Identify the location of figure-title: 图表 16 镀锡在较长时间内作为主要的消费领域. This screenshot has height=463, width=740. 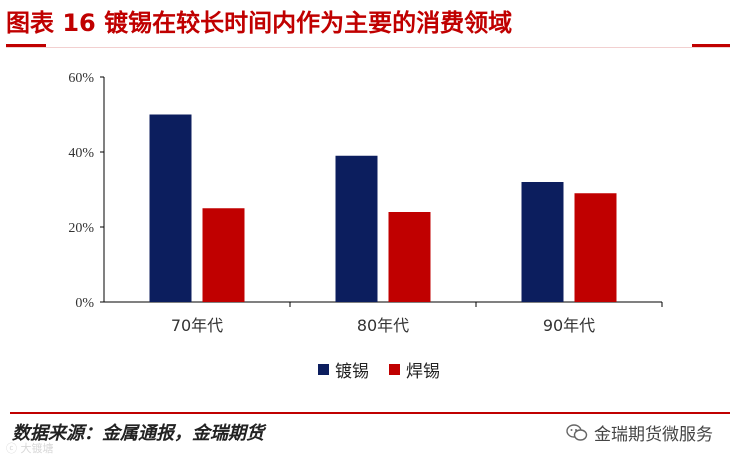
(259, 23).